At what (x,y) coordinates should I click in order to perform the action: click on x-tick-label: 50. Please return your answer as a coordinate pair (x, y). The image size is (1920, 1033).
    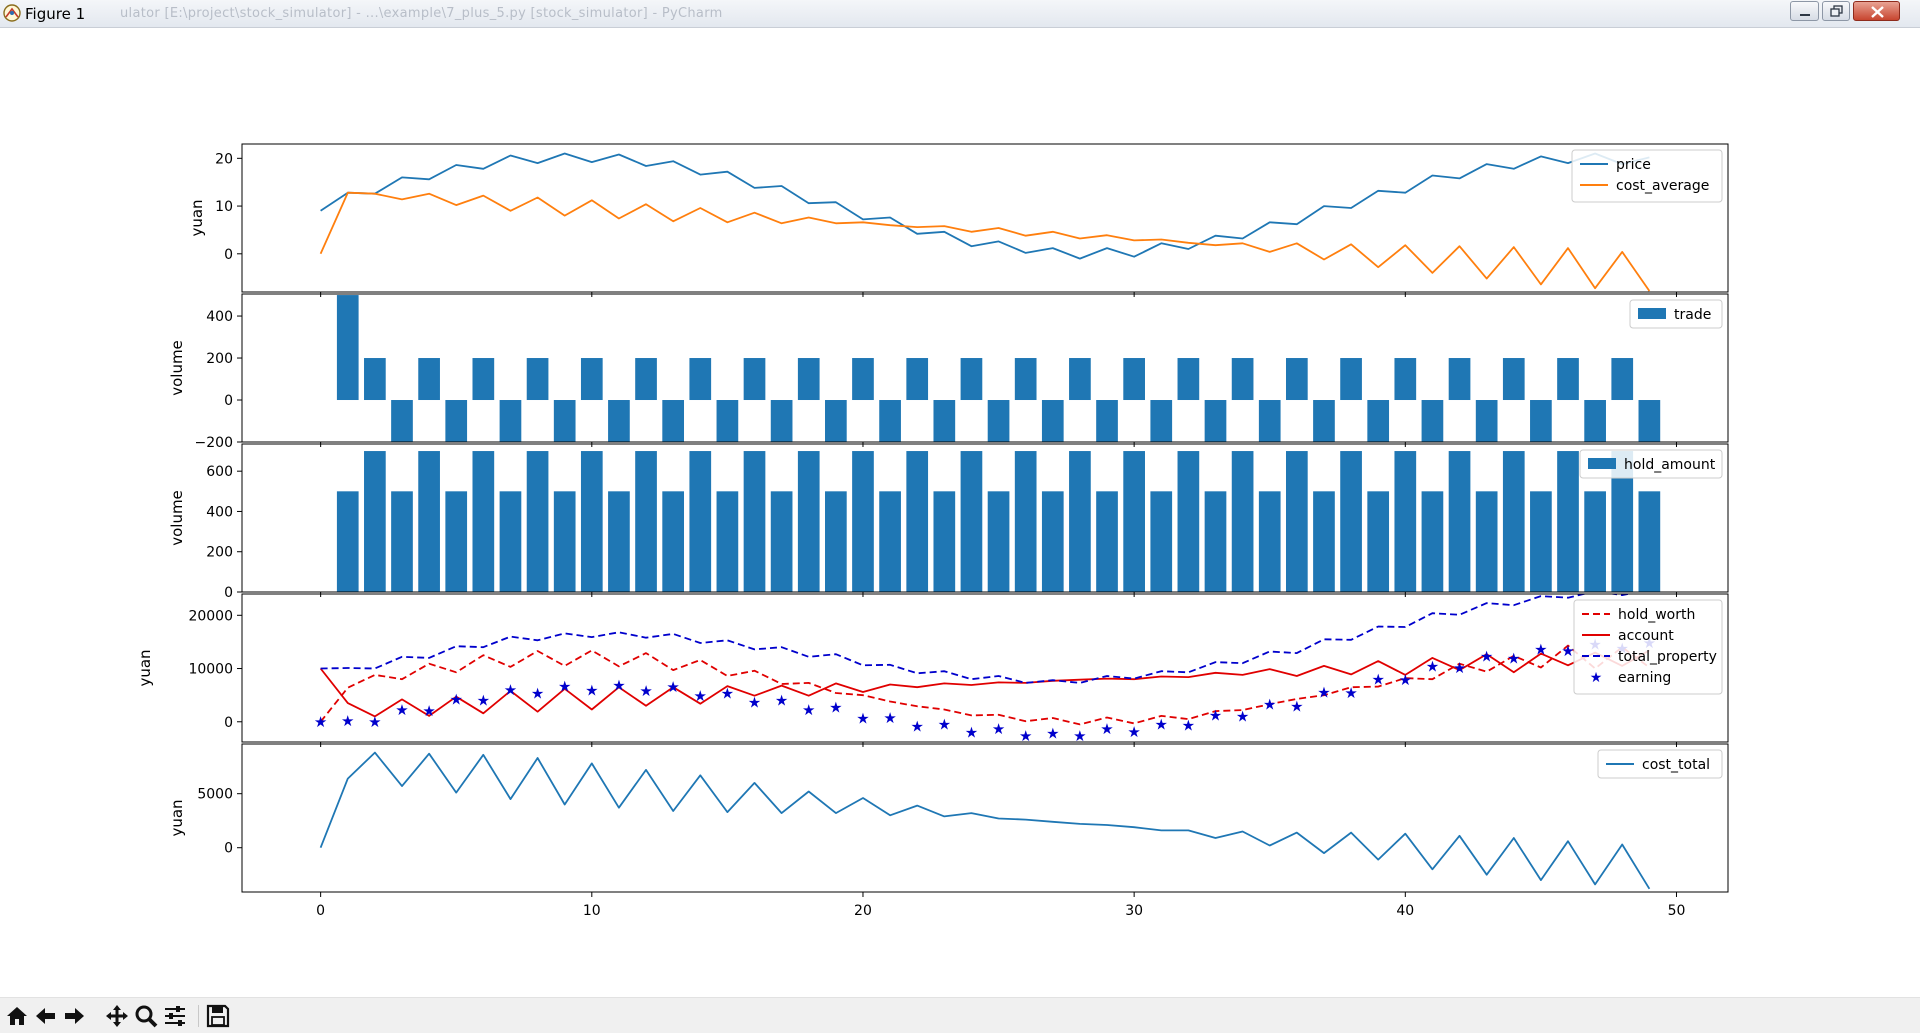
    Looking at the image, I should click on (1677, 911).